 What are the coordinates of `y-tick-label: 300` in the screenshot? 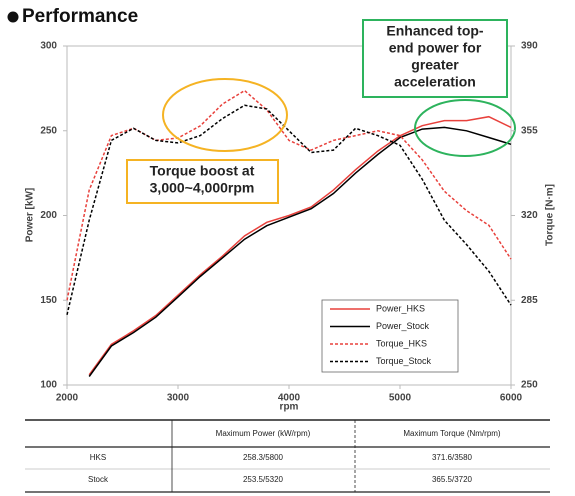 It's located at (48, 46).